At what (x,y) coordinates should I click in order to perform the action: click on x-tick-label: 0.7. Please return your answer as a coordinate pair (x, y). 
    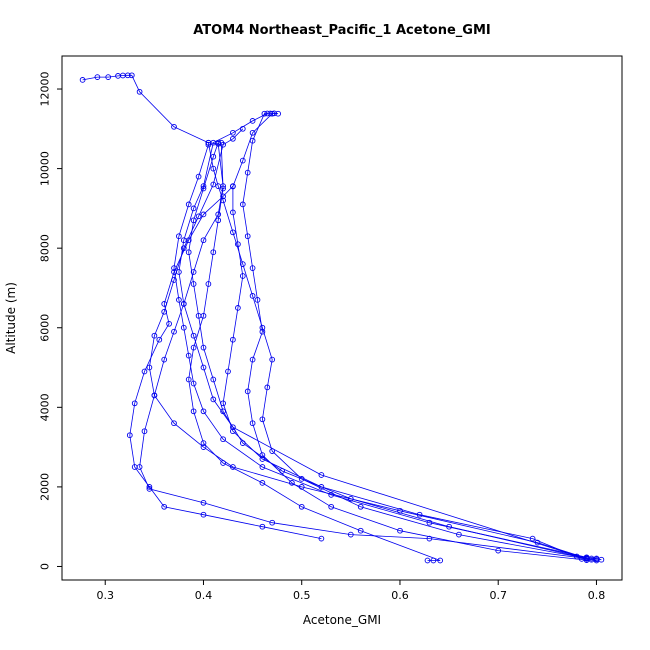
    Looking at the image, I should click on (498, 595).